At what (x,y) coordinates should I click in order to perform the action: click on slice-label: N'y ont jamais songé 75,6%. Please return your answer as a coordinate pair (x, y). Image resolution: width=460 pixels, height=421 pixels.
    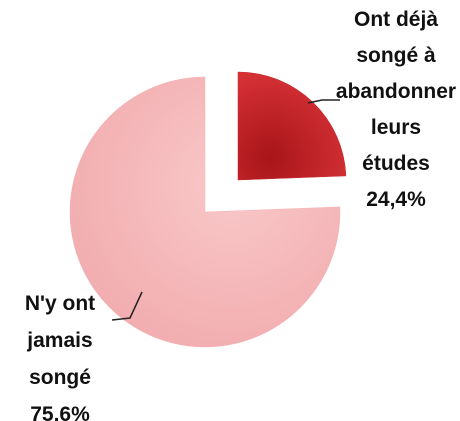
    Looking at the image, I should click on (60, 353).